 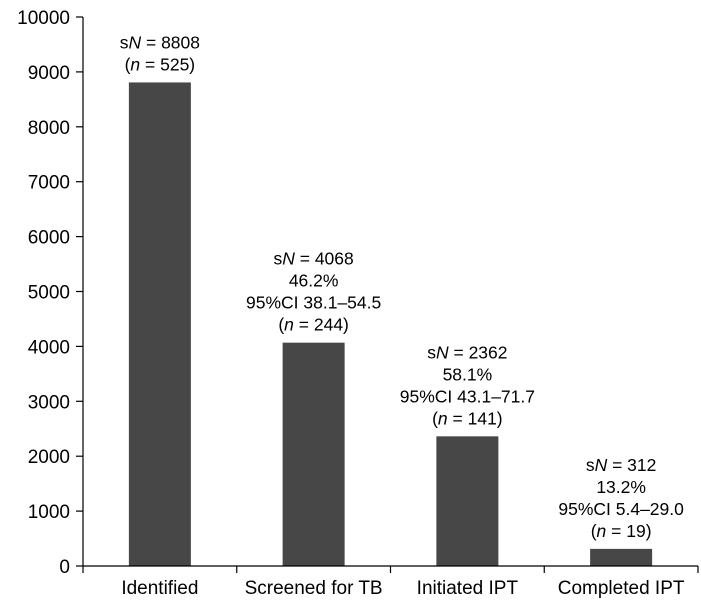 I want to click on annotation-line: 95%CI 5.4–29.0, so click(x=621, y=509).